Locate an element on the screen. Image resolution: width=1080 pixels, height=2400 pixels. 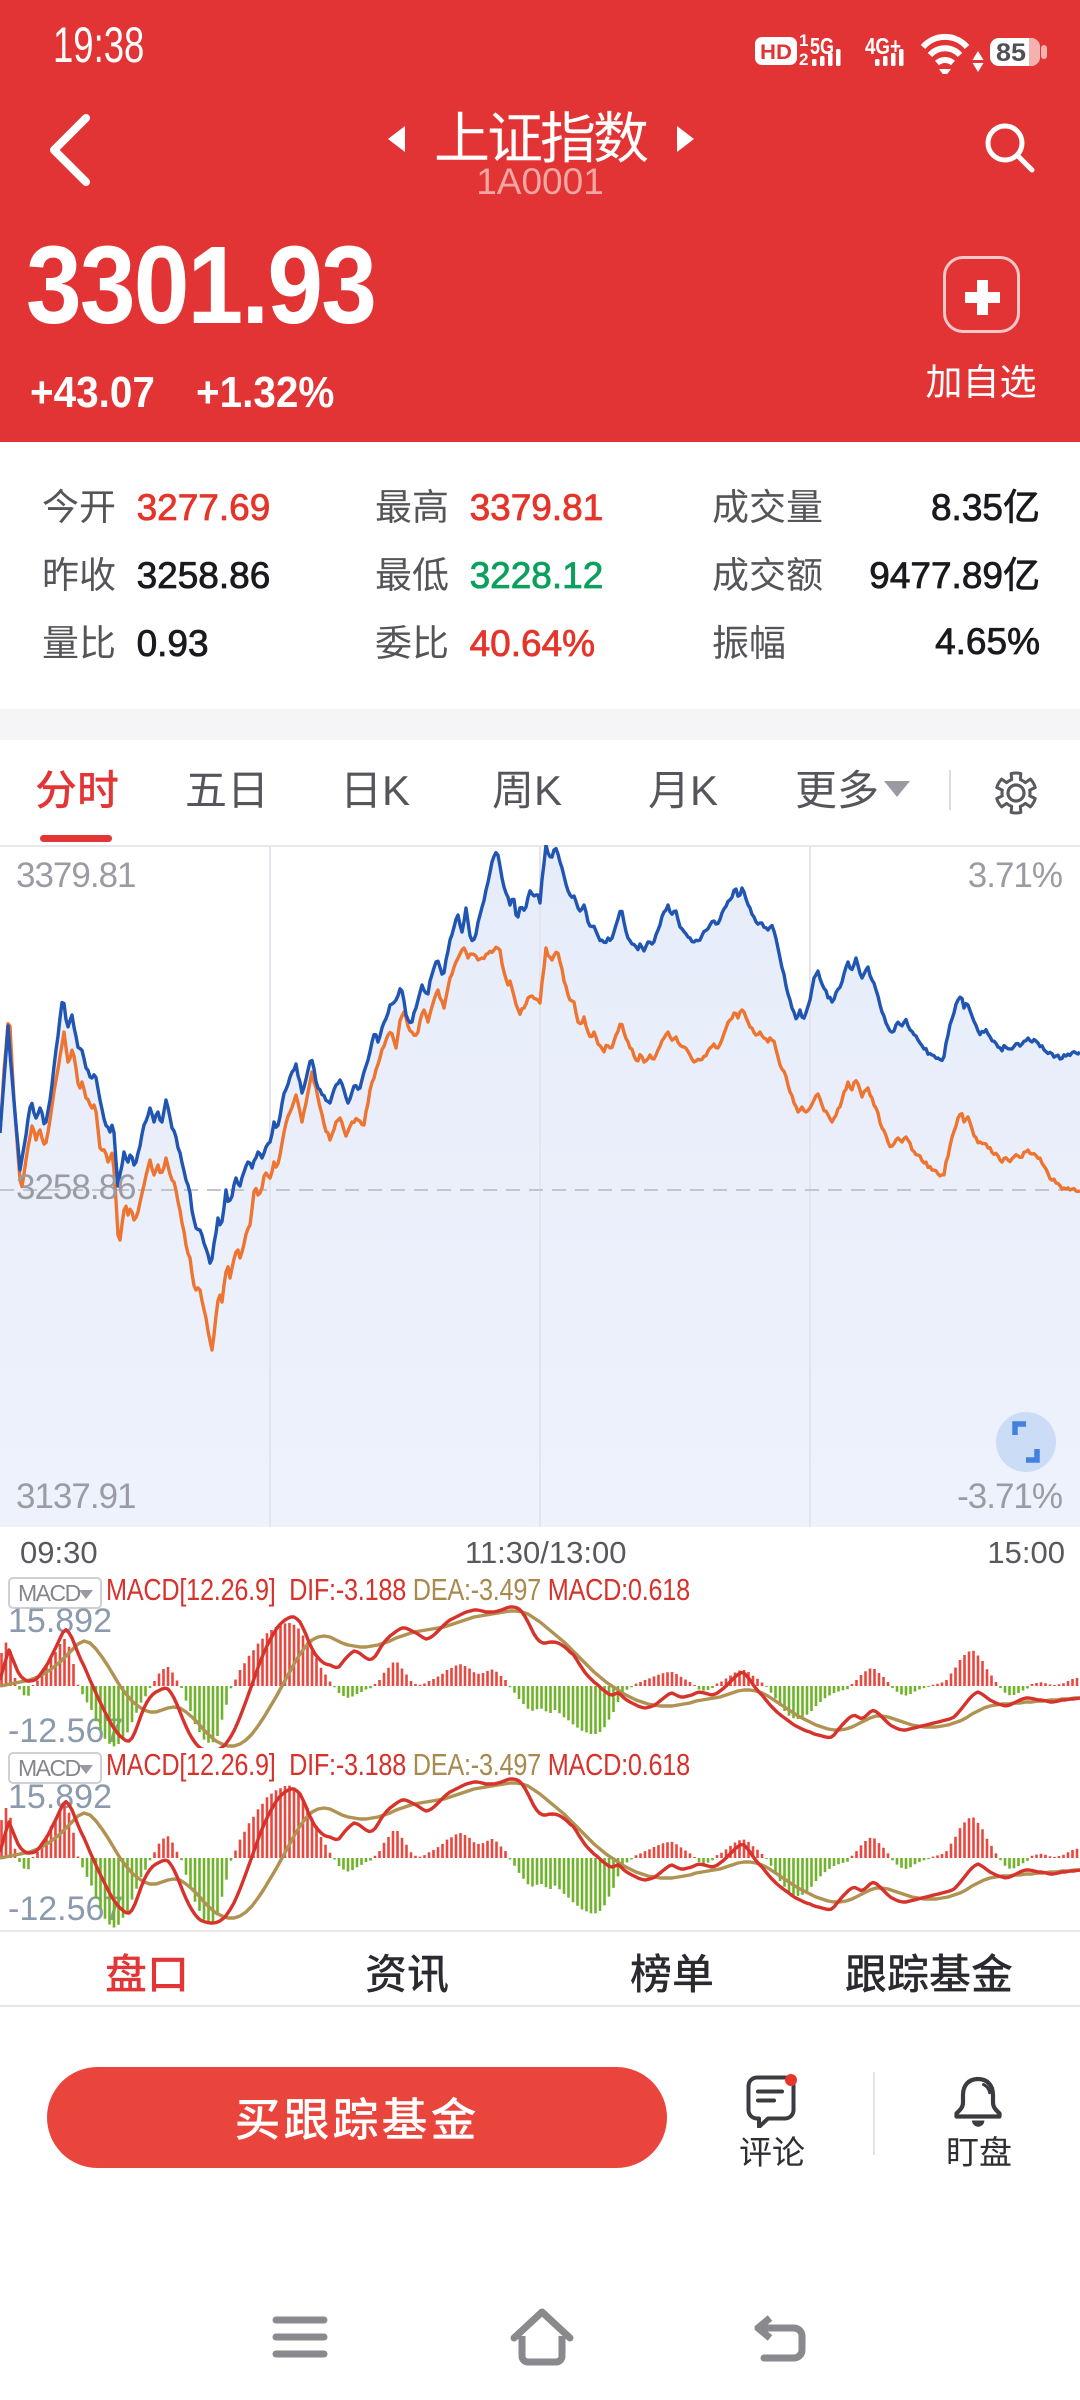
svg-text: 4G+ is located at coordinates (883, 46).